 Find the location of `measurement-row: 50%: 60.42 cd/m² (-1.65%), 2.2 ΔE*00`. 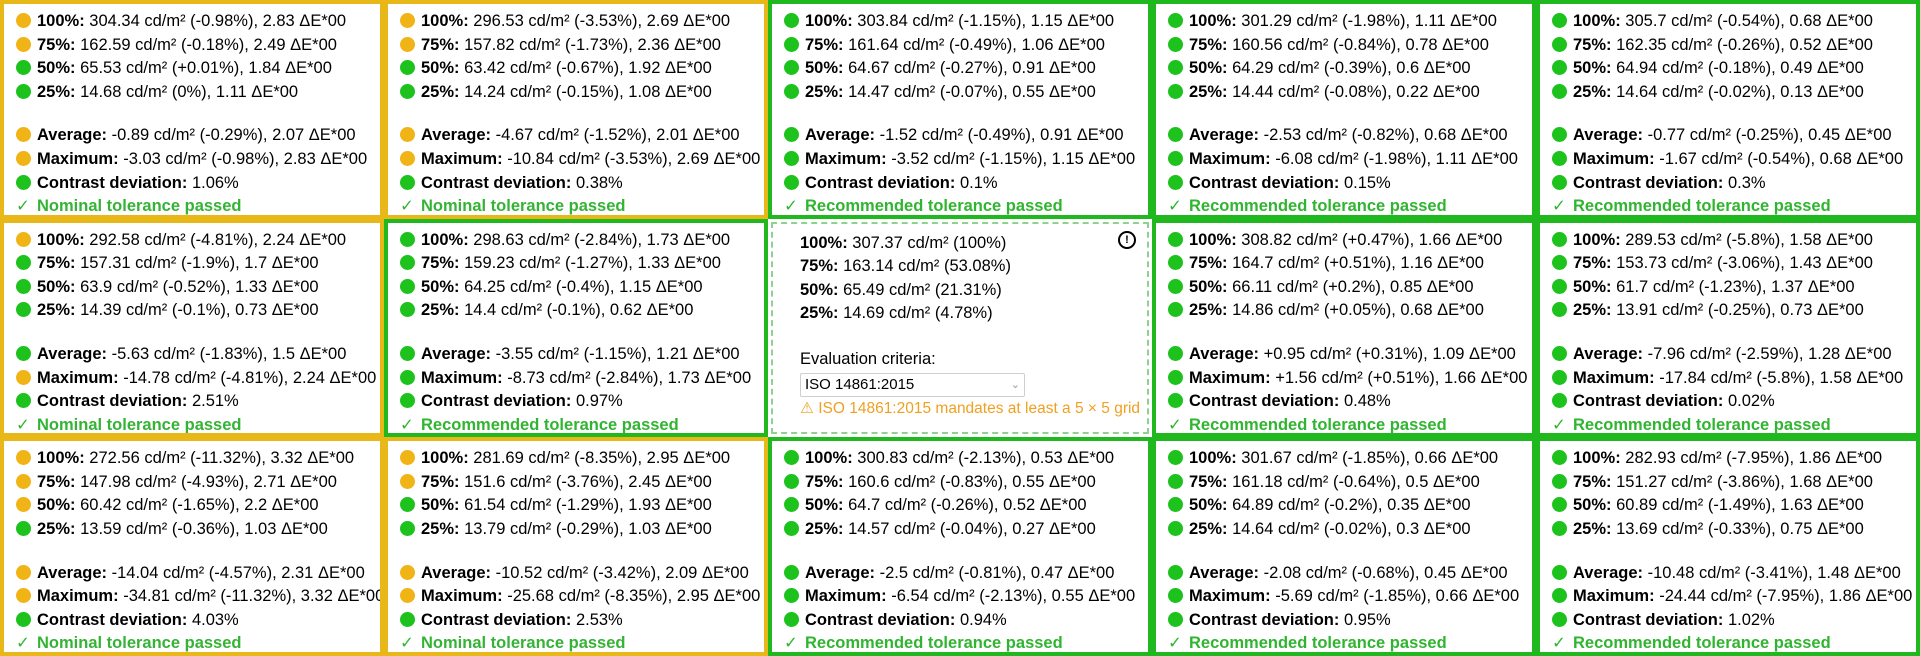

measurement-row: 50%: 60.42 cd/m² (-1.65%), 2.2 ΔE*00 is located at coordinates (198, 506).